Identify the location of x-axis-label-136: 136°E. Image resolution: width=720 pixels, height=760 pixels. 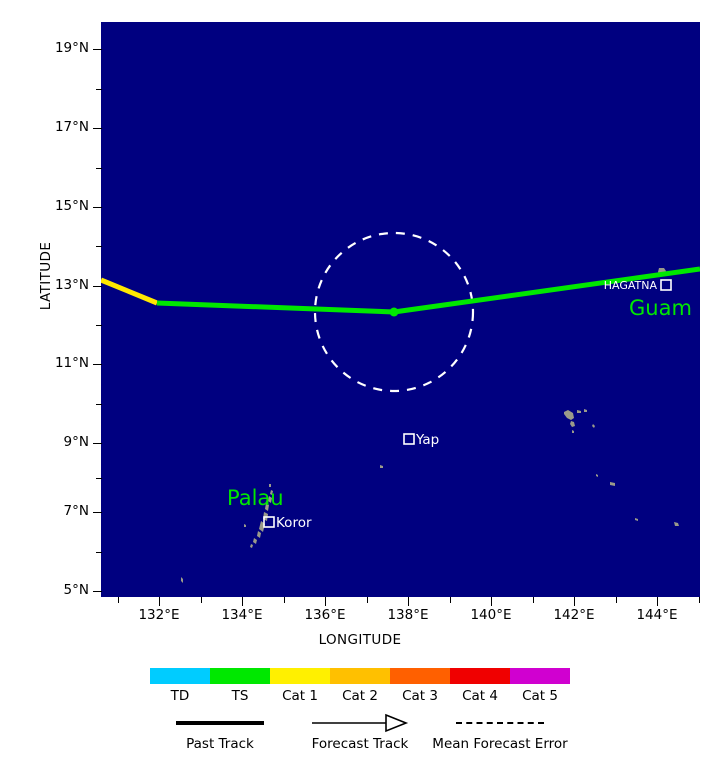
(325, 615).